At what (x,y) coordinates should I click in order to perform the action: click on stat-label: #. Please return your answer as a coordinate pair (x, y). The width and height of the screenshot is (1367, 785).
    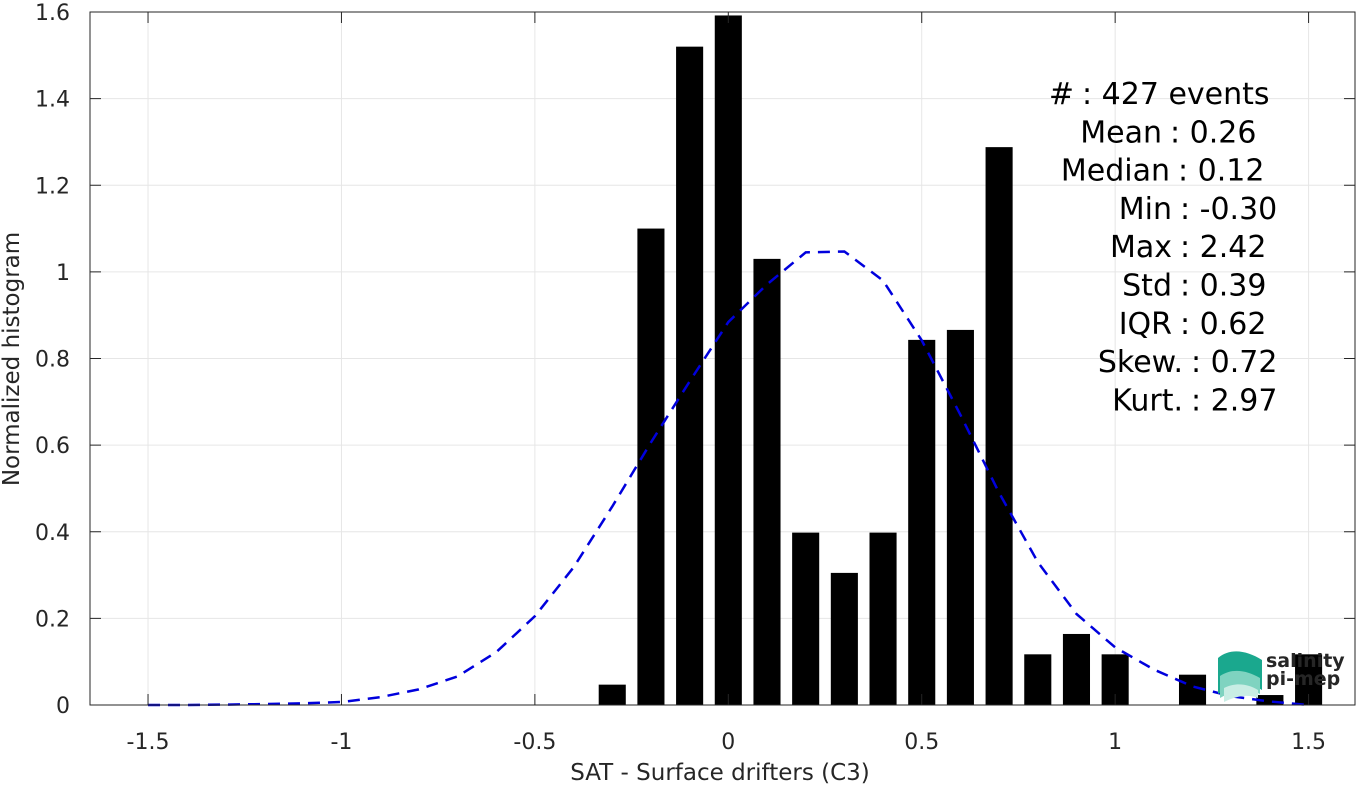
    Looking at the image, I should click on (1061, 94).